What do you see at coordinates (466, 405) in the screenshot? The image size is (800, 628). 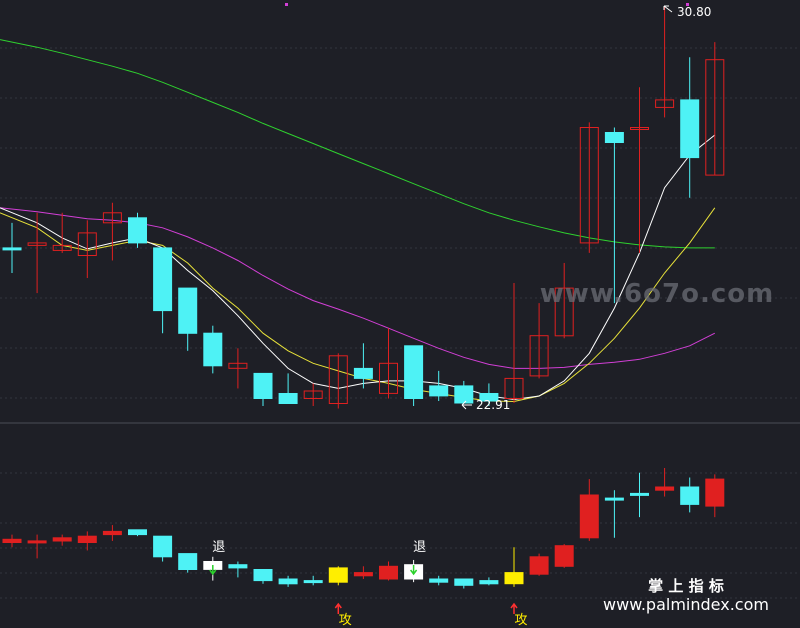 I see `low-arrow-icon` at bounding box center [466, 405].